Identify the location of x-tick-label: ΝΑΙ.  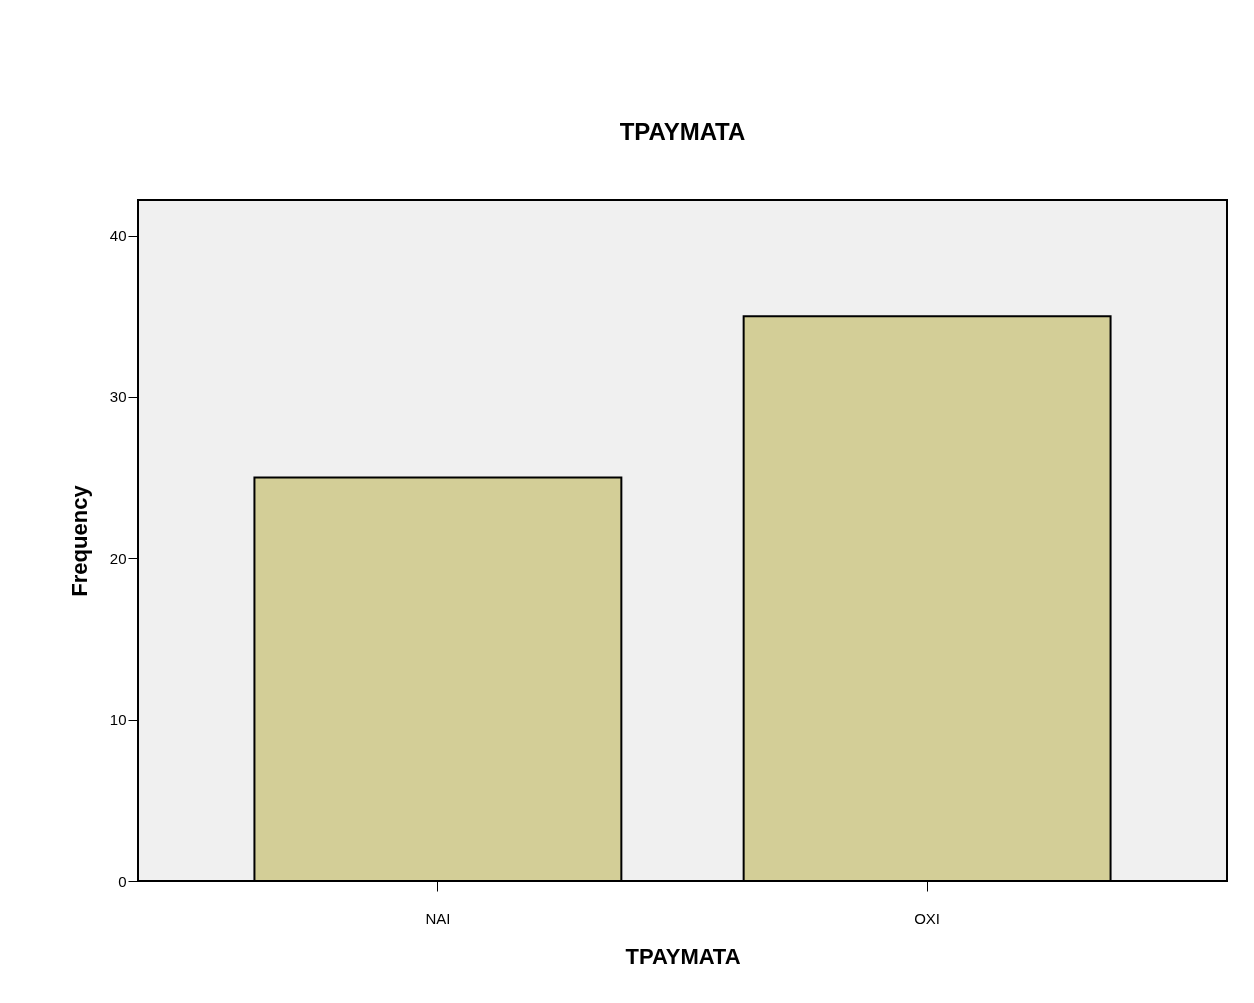
(438, 918).